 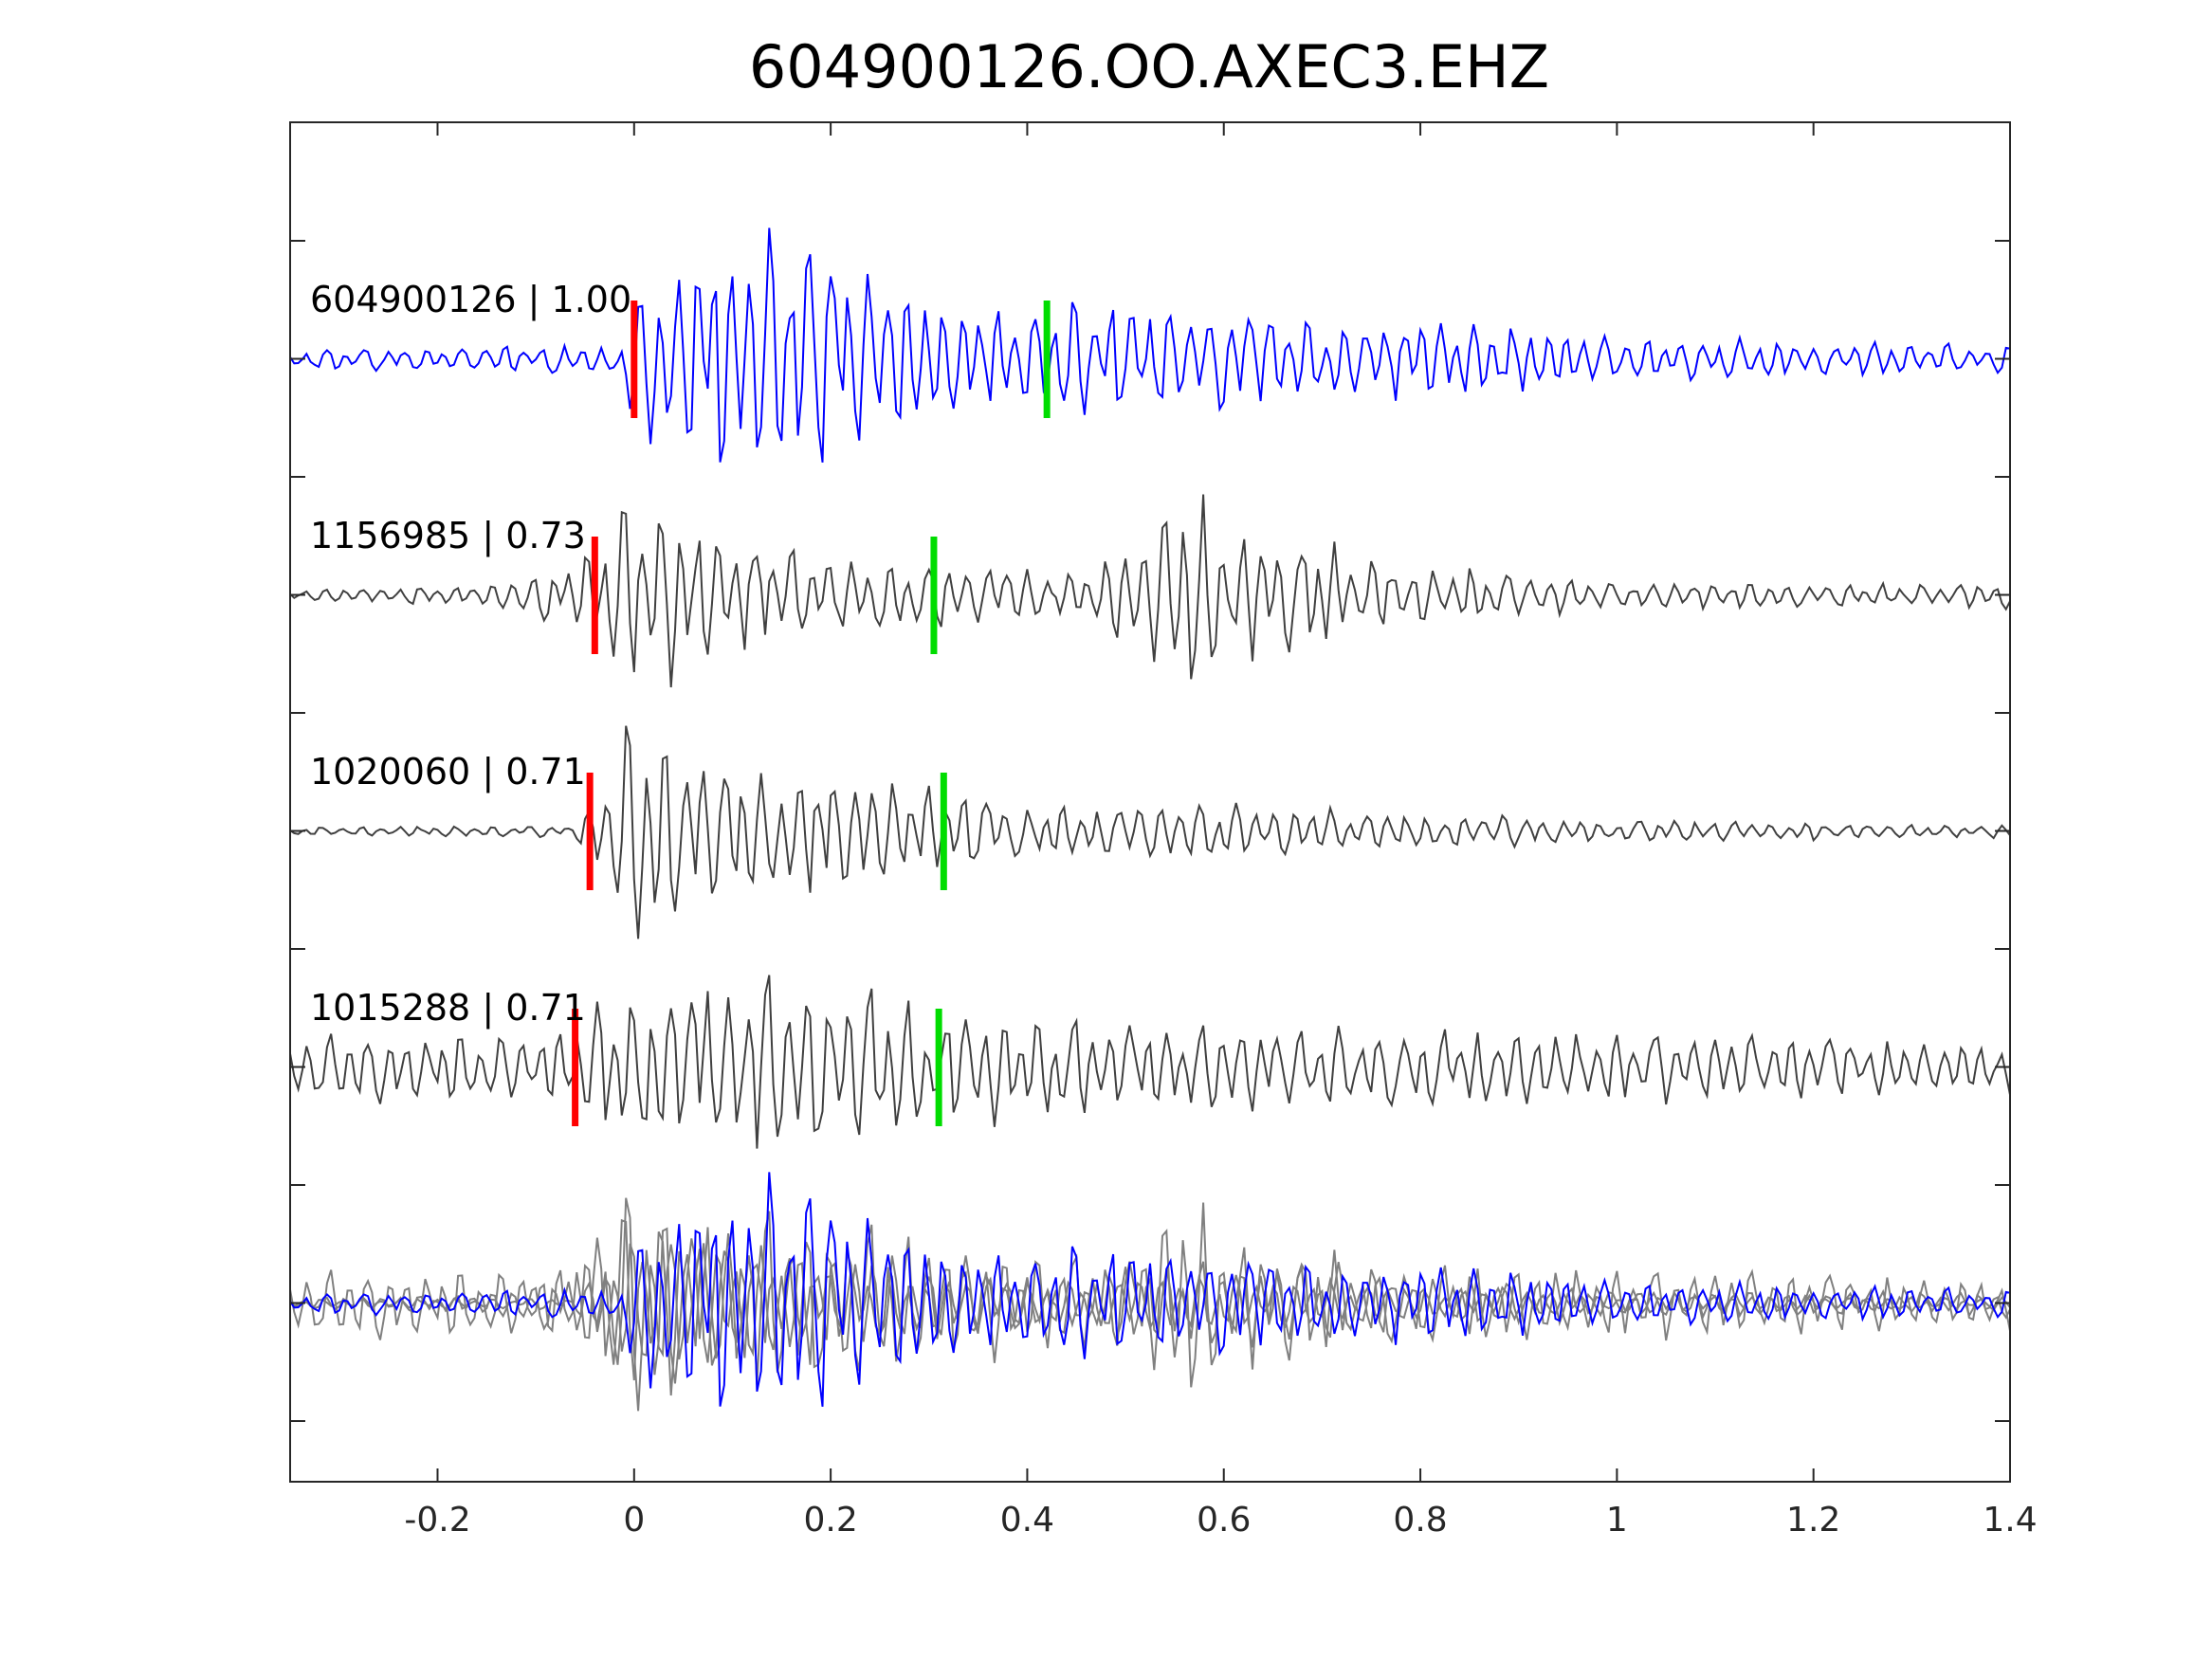 What do you see at coordinates (1813, 1520) in the screenshot?
I see `x-tick-label: 1.2` at bounding box center [1813, 1520].